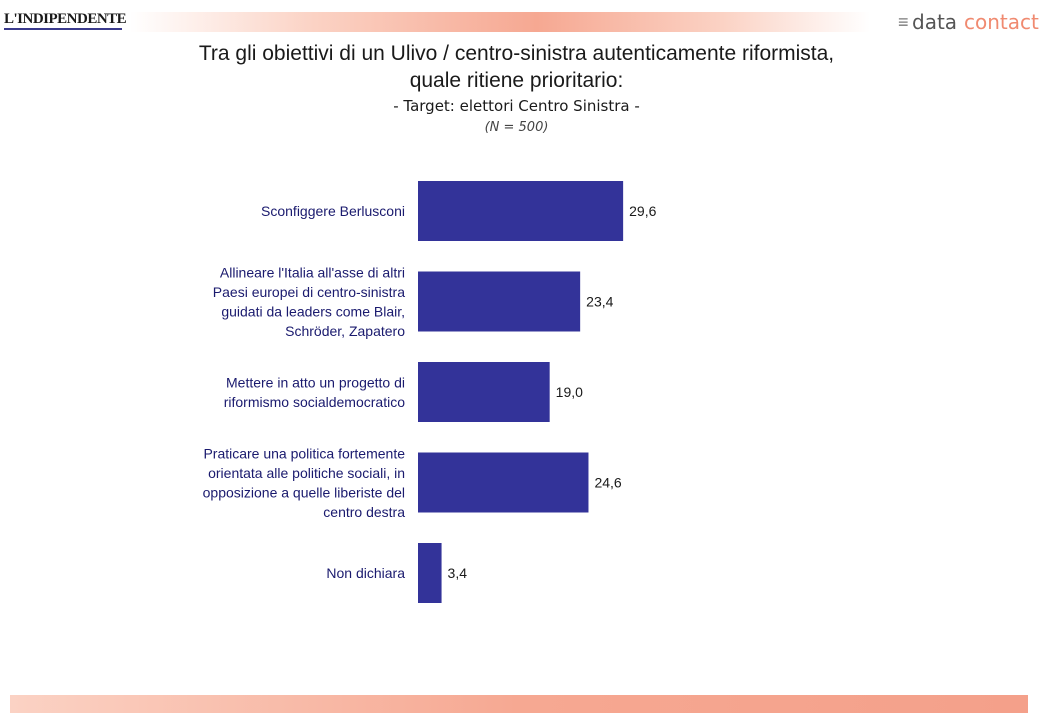 The image size is (1040, 720). I want to click on category-label-2-line-4: Schröder, Zapatero, so click(345, 331).